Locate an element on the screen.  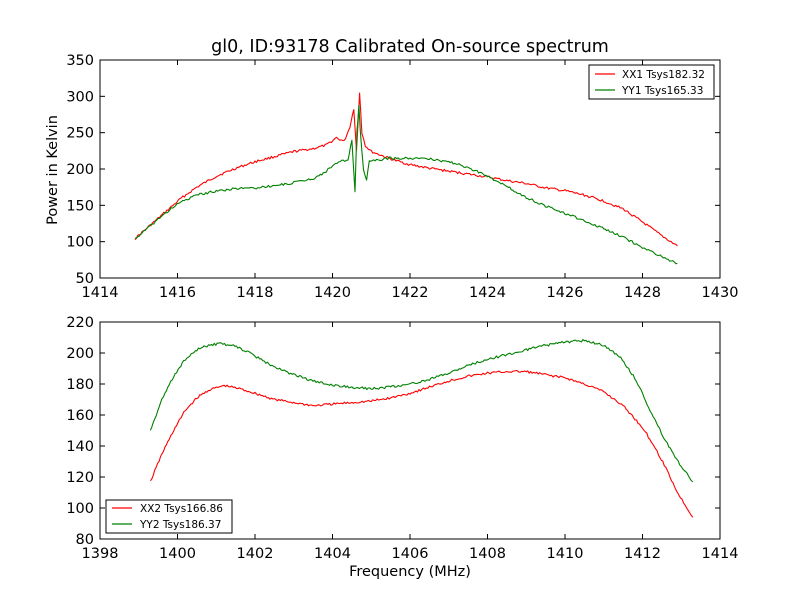
y-tick-label-50: 50 is located at coordinates (85, 279).